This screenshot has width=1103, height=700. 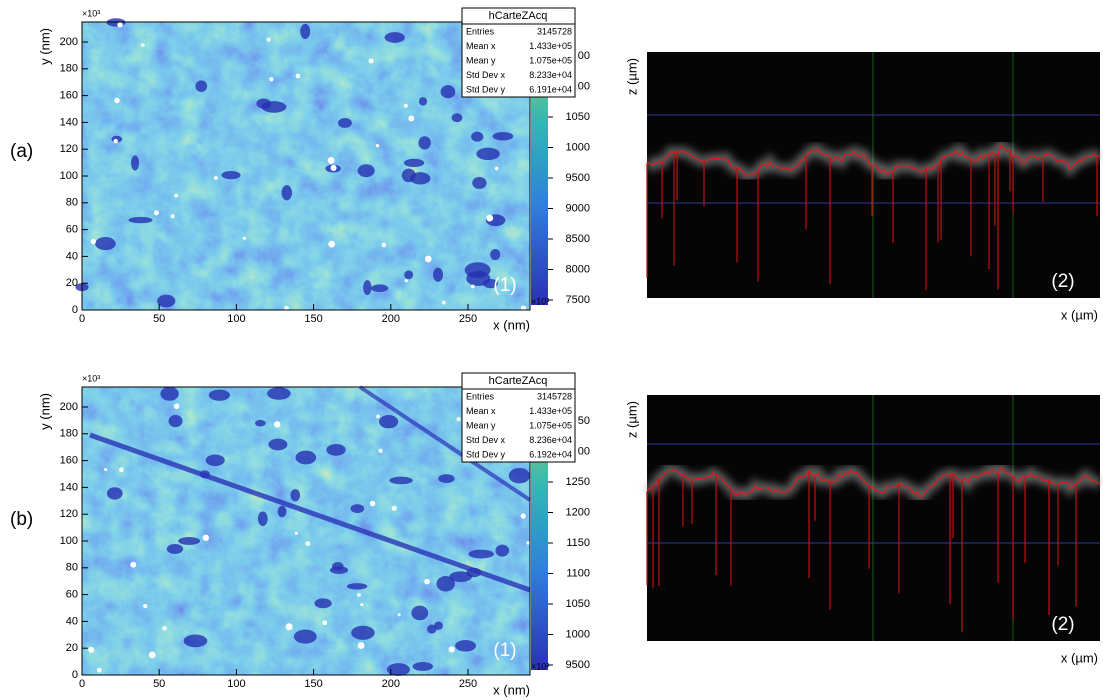 What do you see at coordinates (69, 176) in the screenshot?
I see `y-tick-label: 100` at bounding box center [69, 176].